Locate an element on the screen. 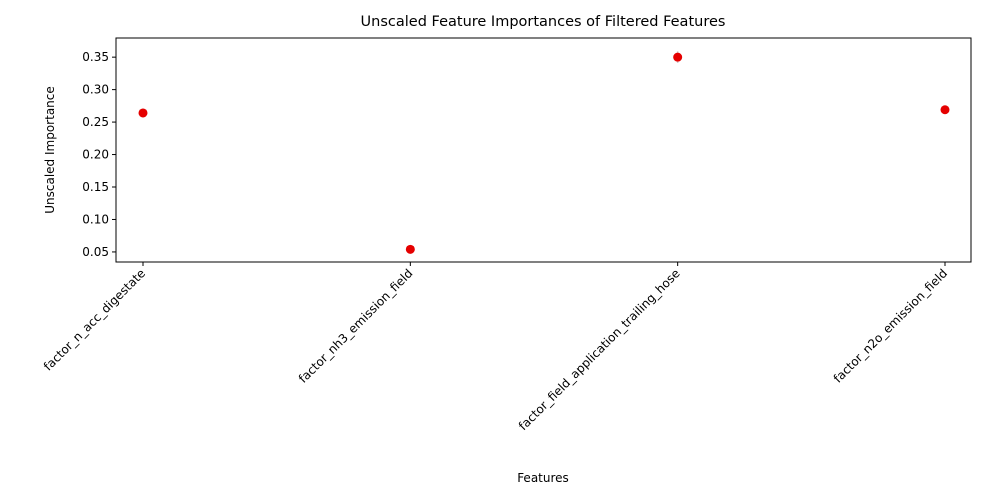  y-tick-label: 0.25 is located at coordinates (95, 122).